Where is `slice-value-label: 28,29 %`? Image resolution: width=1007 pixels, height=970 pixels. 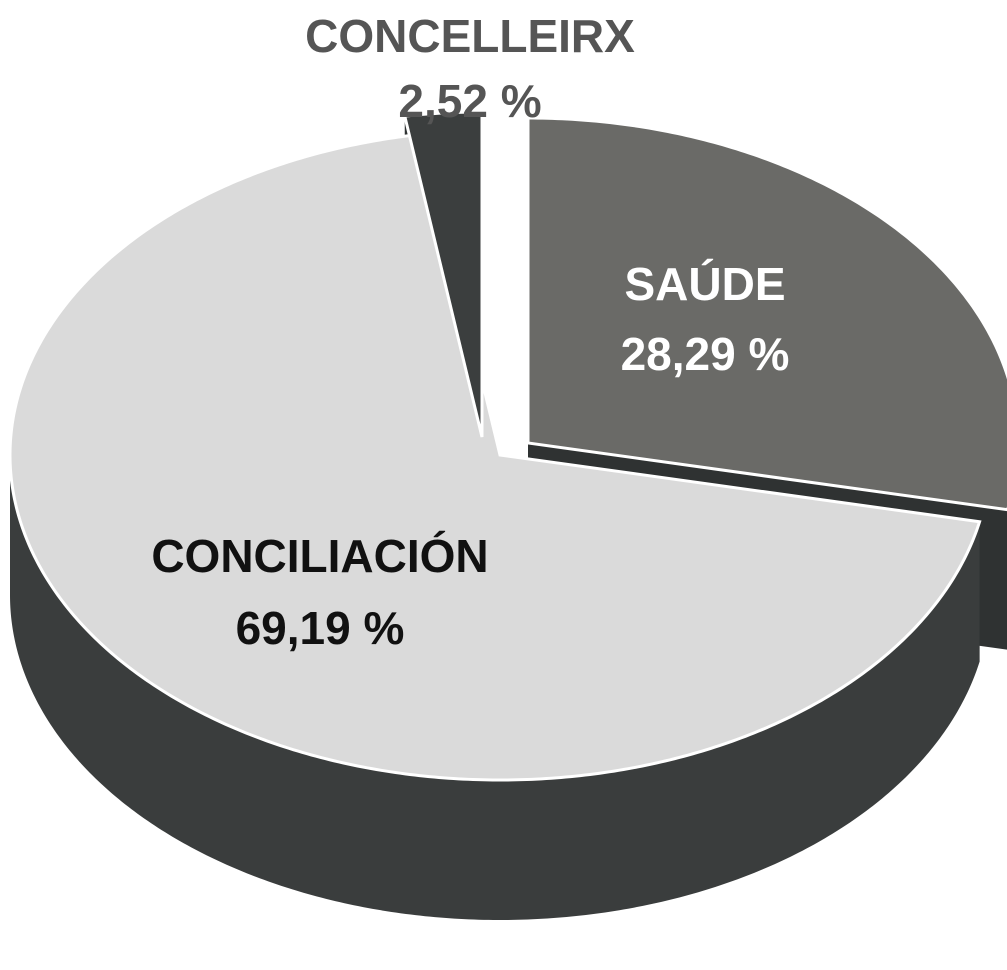 slice-value-label: 28,29 % is located at coordinates (705, 354).